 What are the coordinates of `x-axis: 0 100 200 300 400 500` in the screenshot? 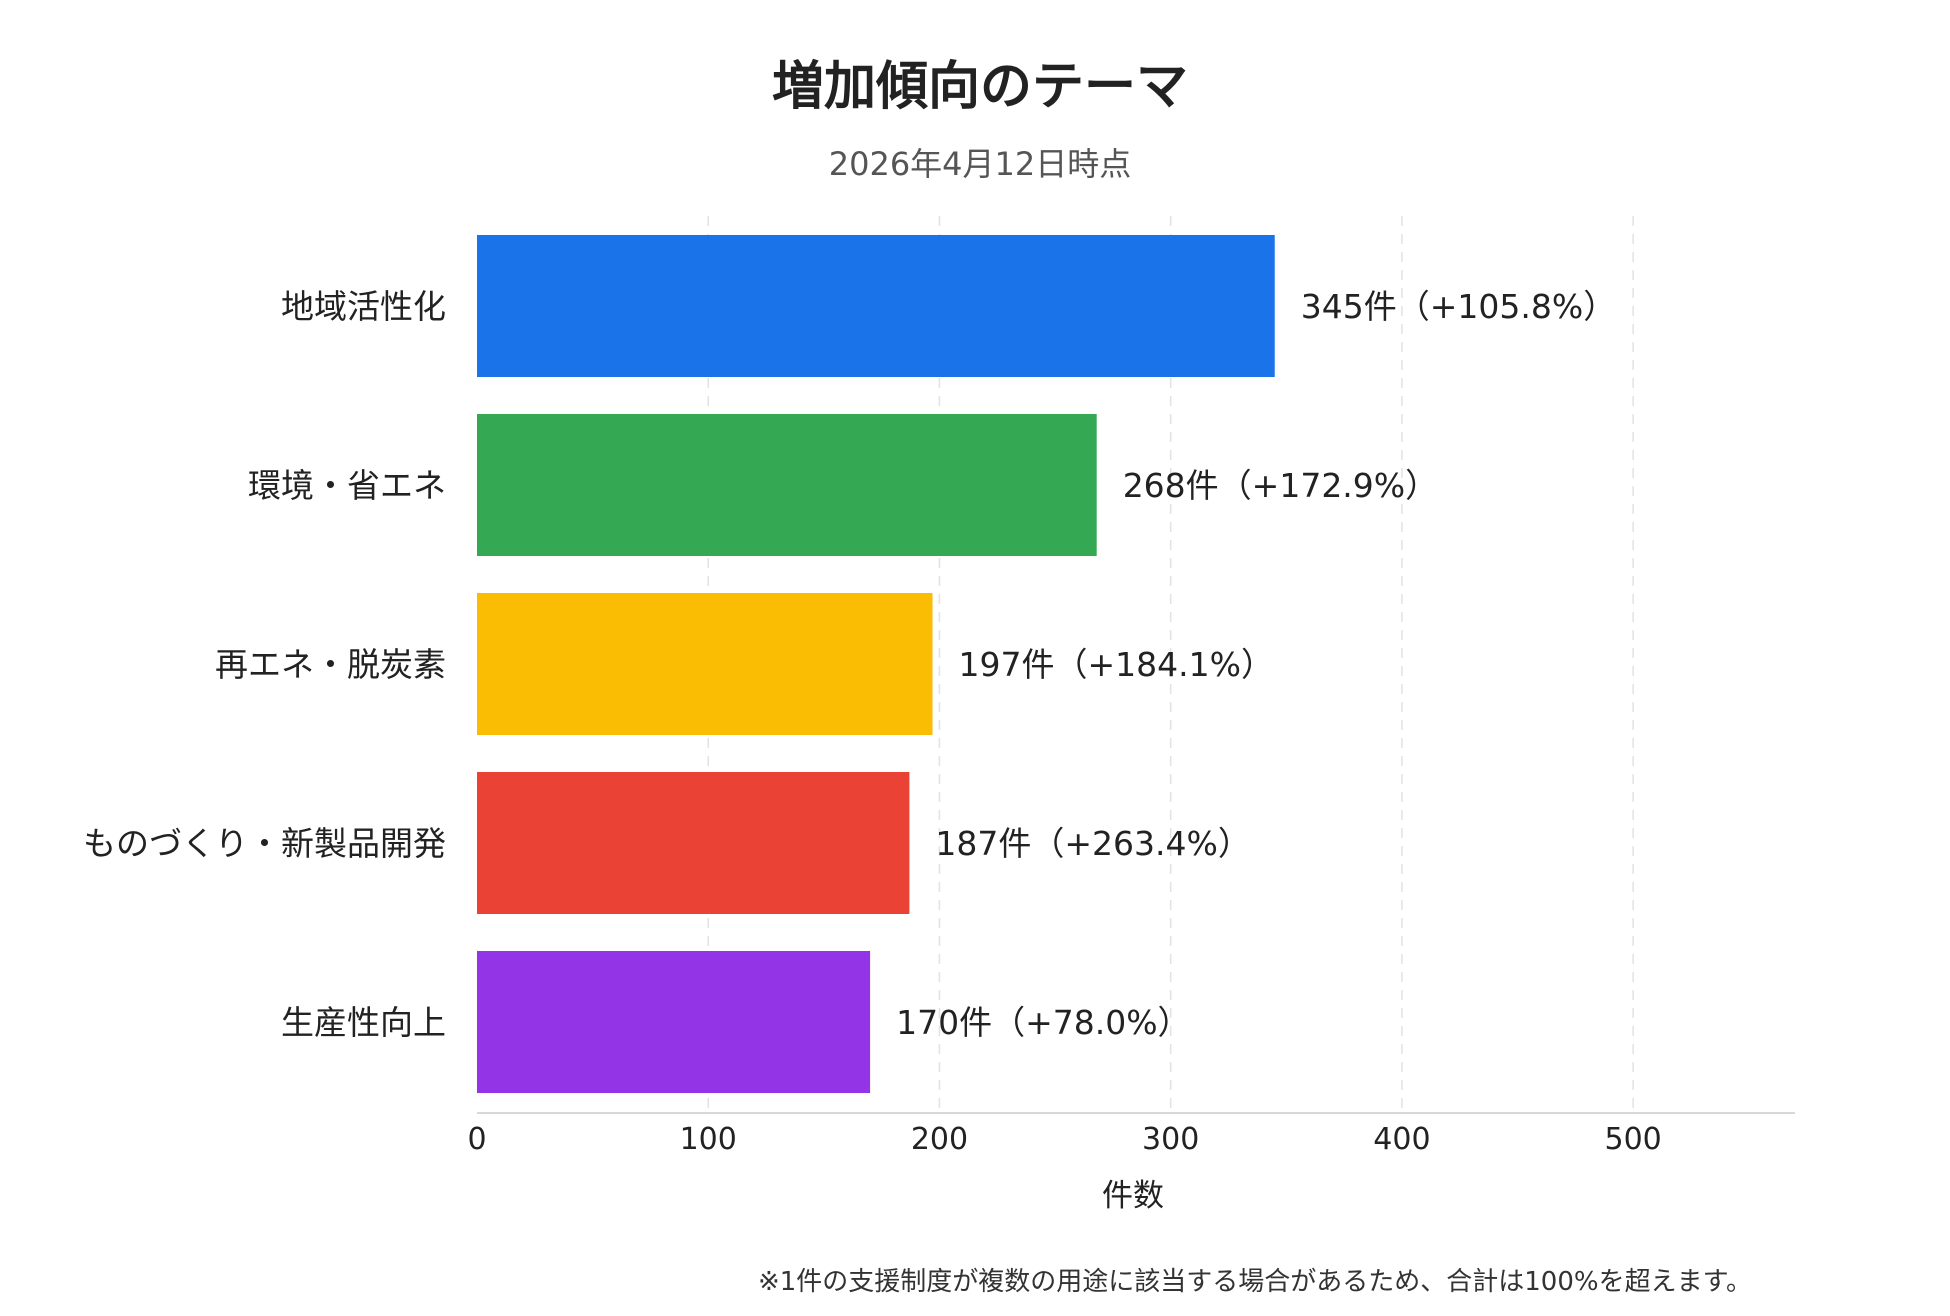 It's located at (1131, 1134).